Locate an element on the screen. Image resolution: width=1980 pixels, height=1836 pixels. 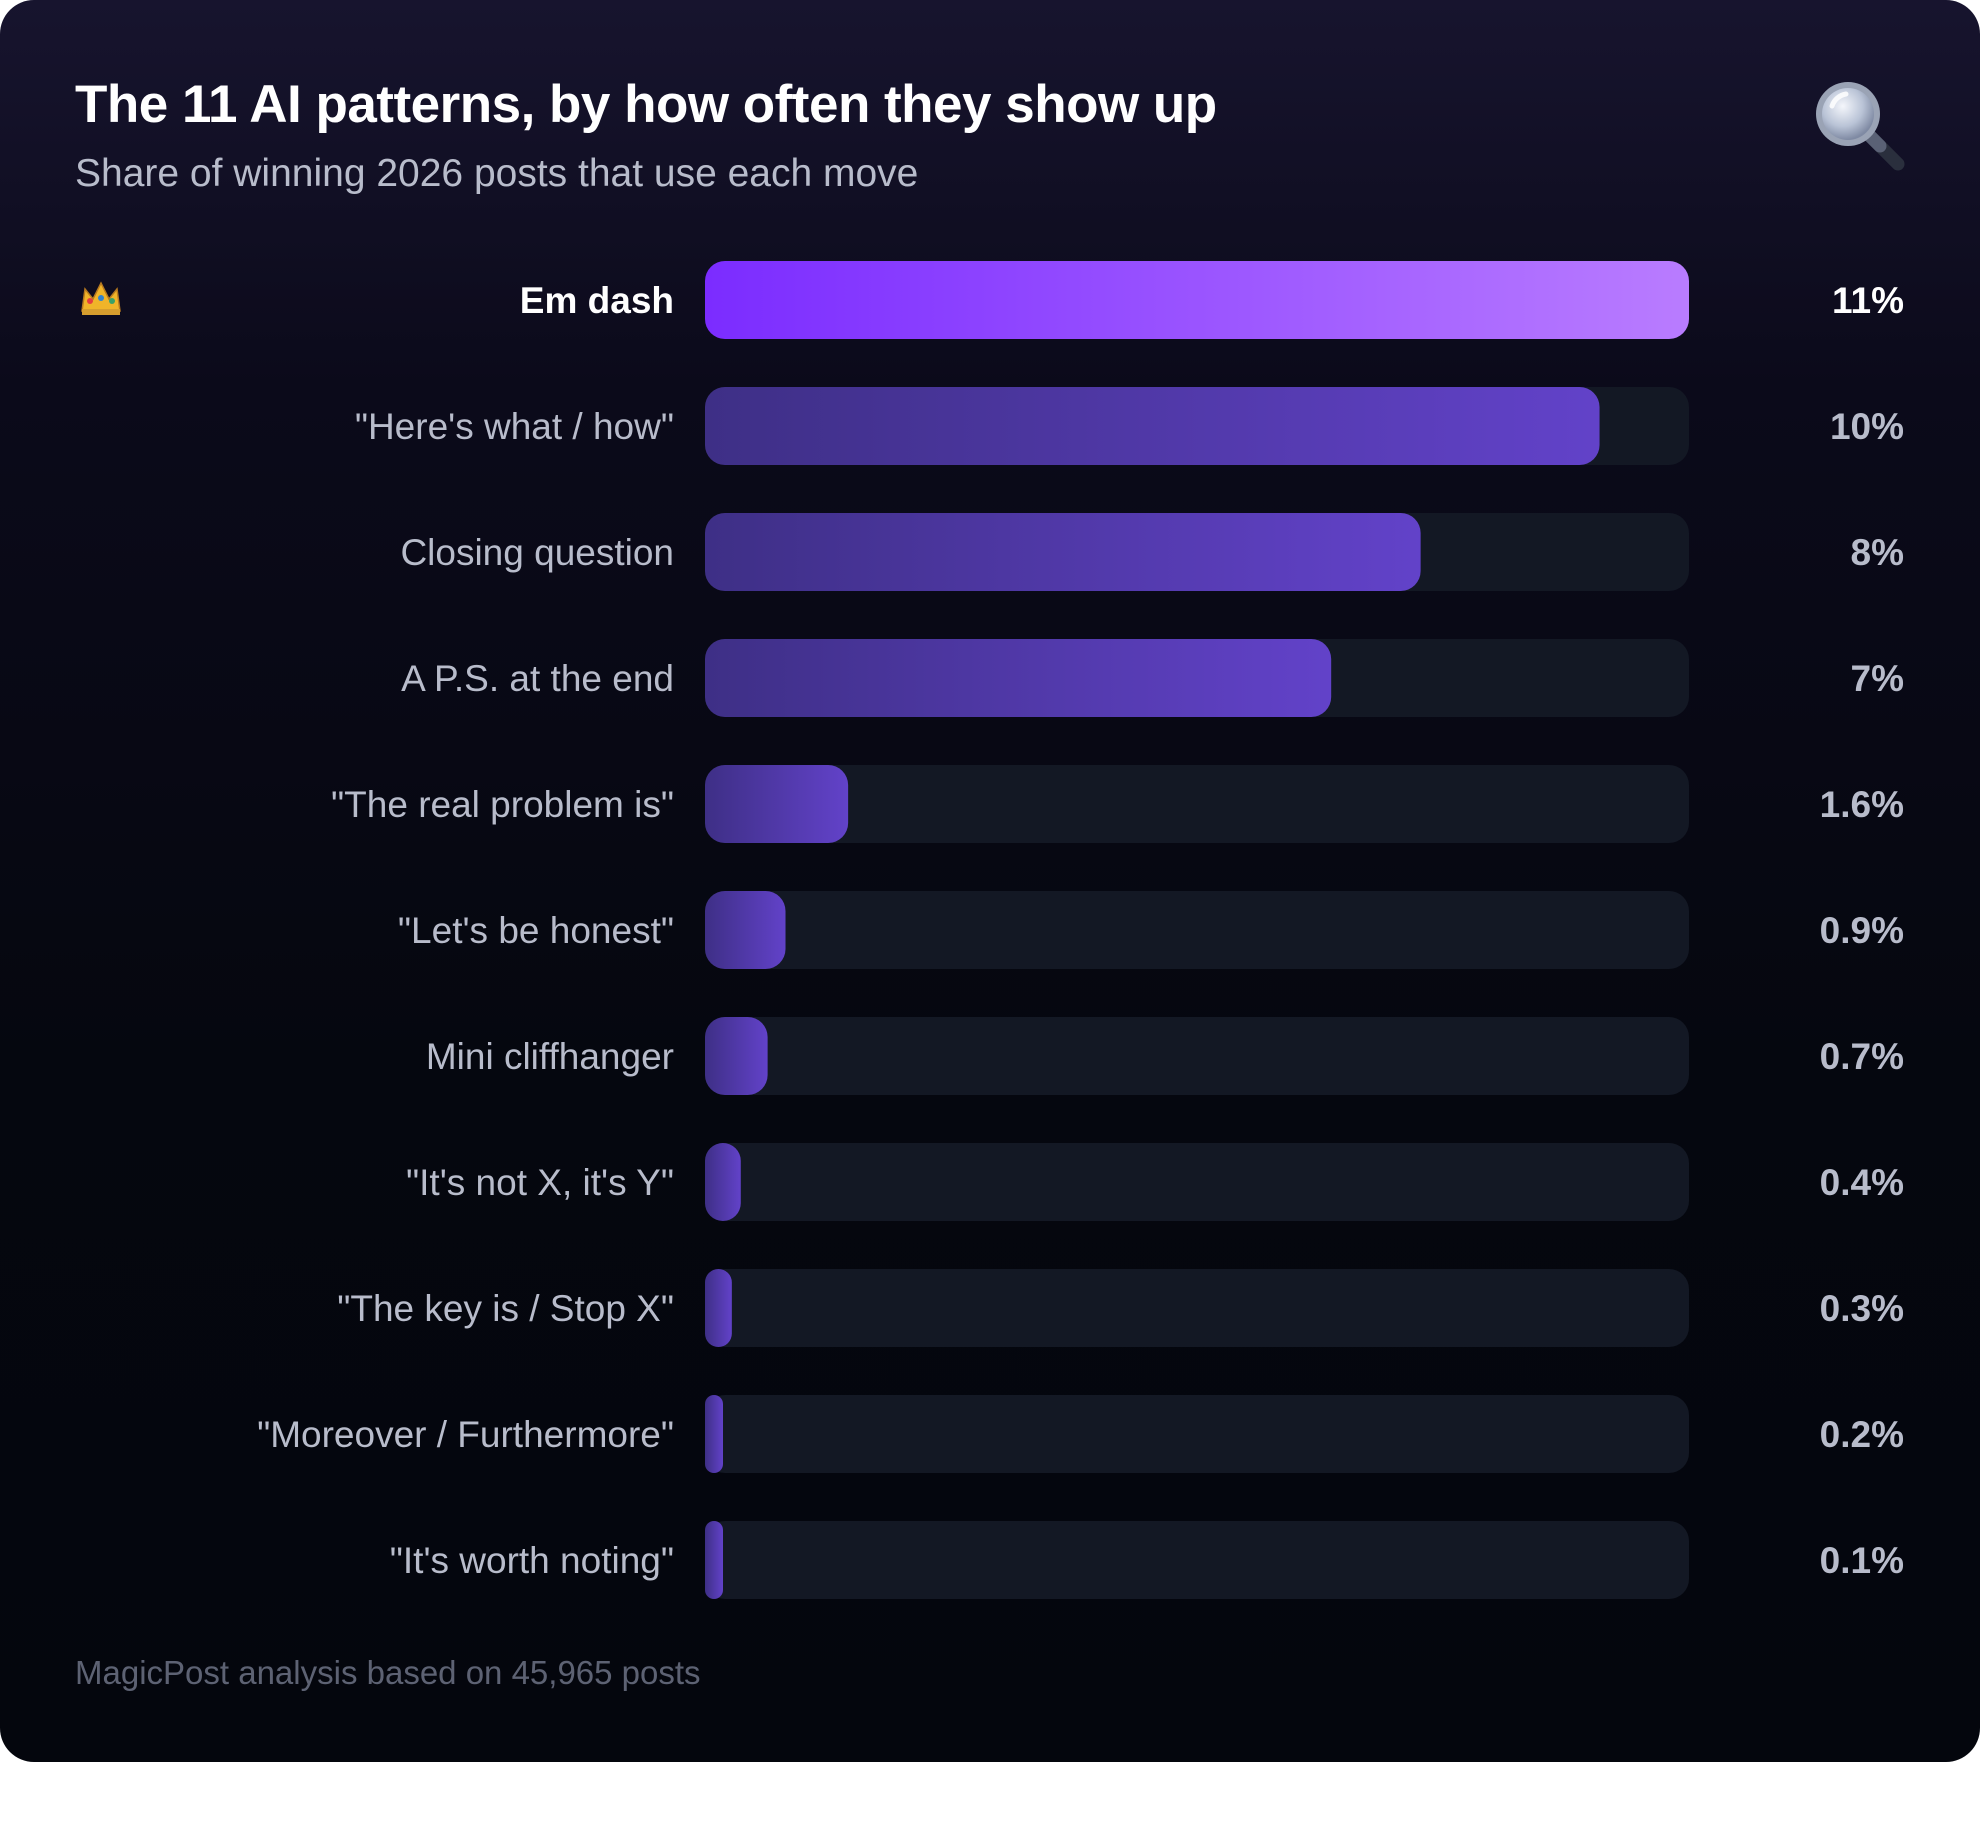
category-label: Em dash is located at coordinates (597, 300).